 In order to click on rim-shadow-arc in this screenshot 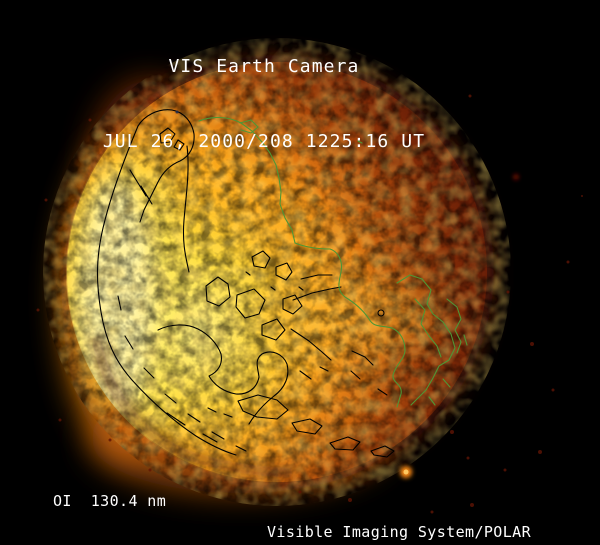, I will do `click(191, 407)`.